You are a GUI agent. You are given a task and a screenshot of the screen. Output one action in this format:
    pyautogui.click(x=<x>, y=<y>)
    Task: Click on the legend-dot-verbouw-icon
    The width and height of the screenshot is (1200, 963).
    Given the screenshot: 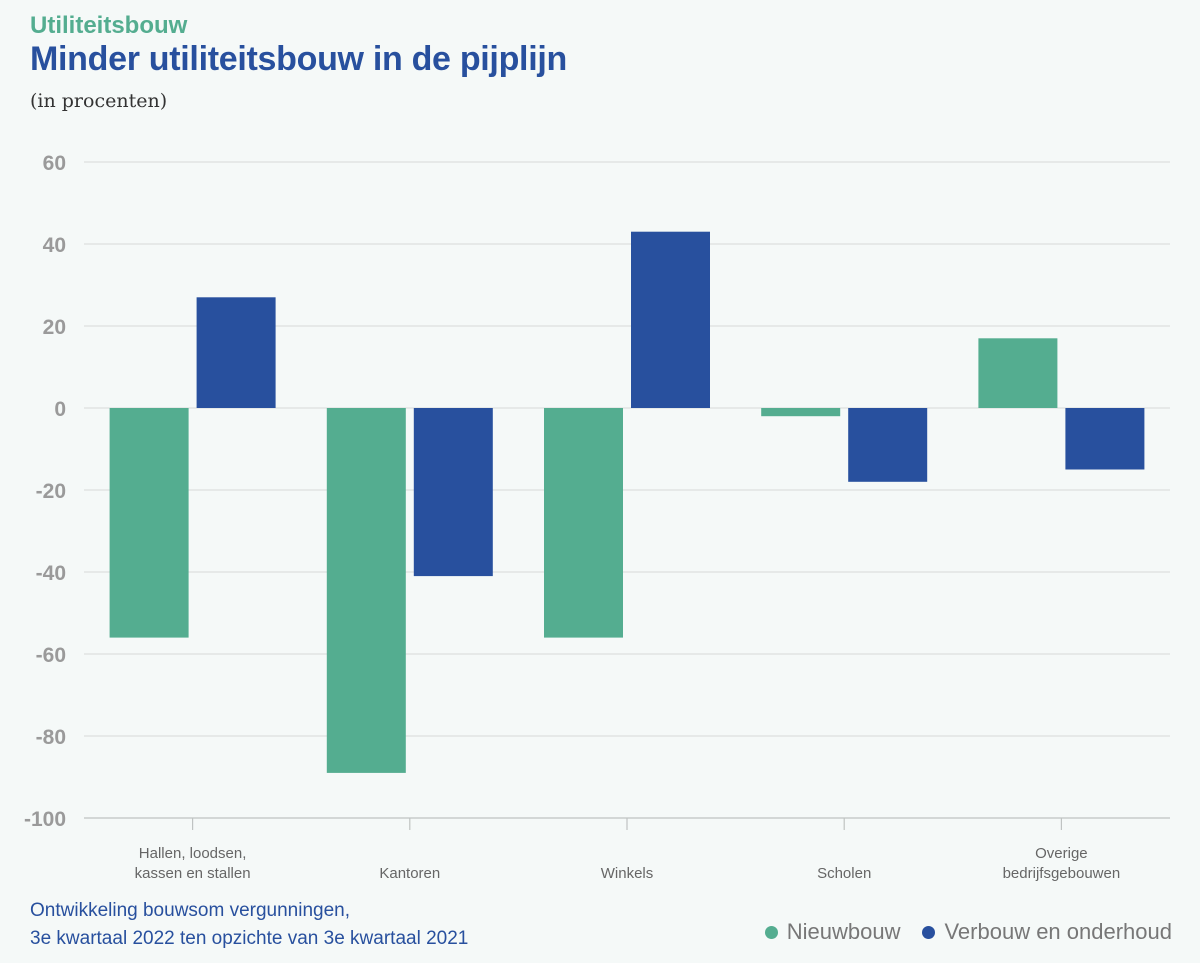 What is the action you would take?
    pyautogui.click(x=929, y=932)
    